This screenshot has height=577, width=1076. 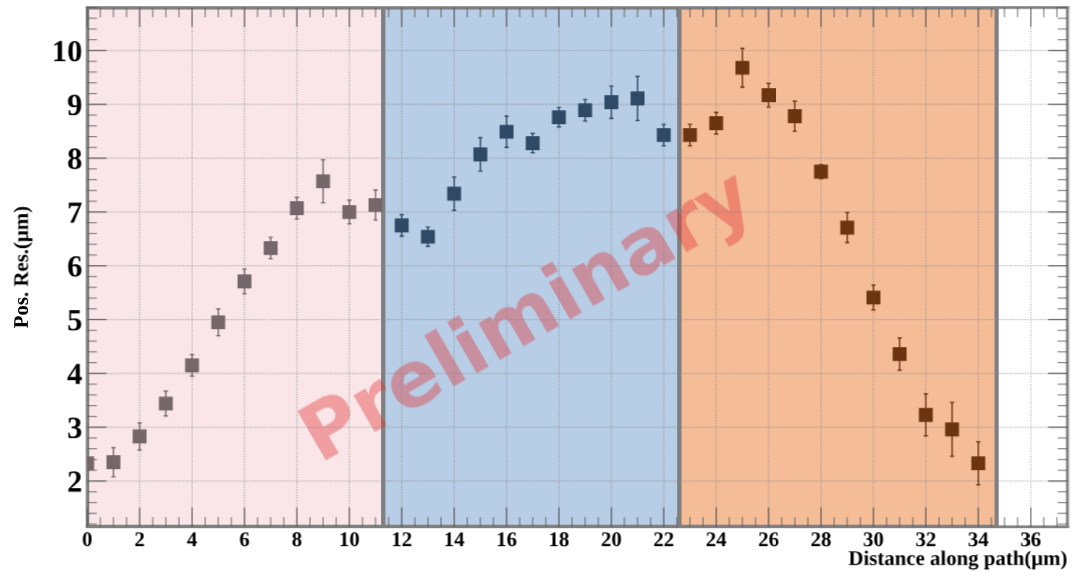 What do you see at coordinates (507, 539) in the screenshot?
I see `x-tick-label: 16` at bounding box center [507, 539].